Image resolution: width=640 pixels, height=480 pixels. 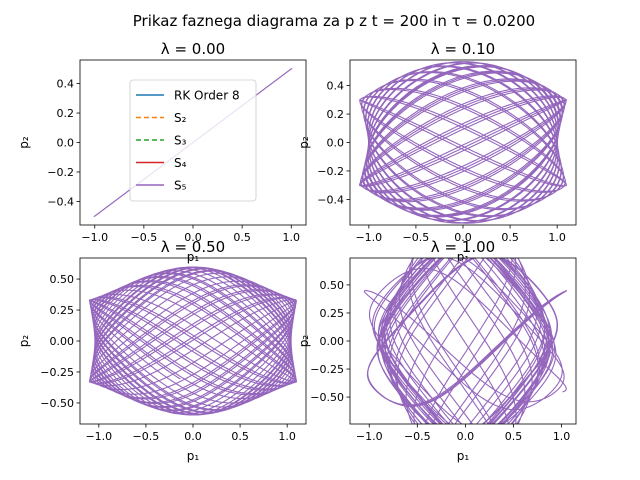 I want to click on subplot-title: λ = 0.10, so click(x=463, y=49).